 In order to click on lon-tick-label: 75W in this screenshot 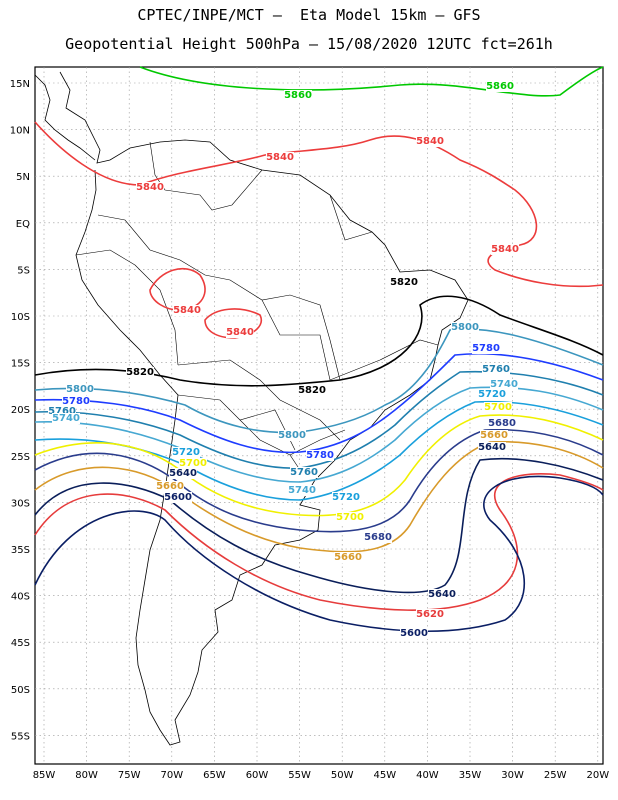, I will do `click(129, 775)`.